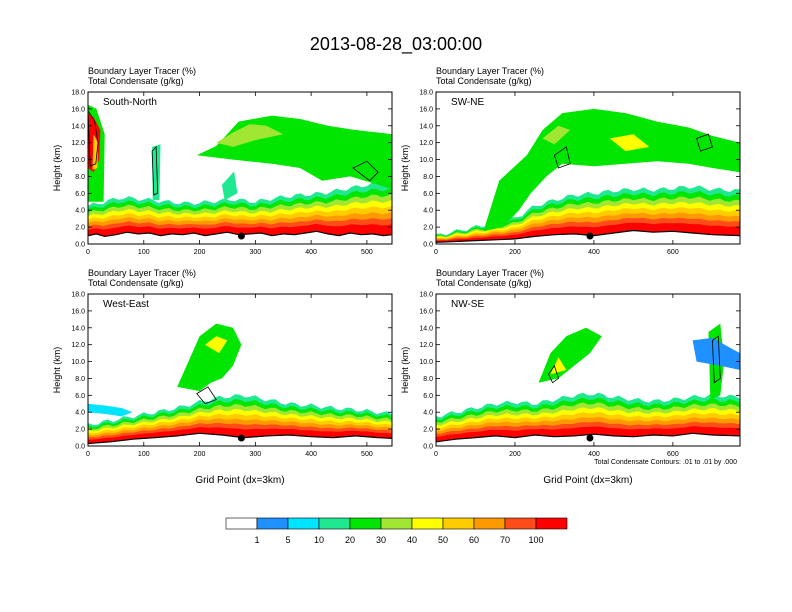 This screenshot has width=792, height=612. I want to click on colorbar-label: 40, so click(412, 540).